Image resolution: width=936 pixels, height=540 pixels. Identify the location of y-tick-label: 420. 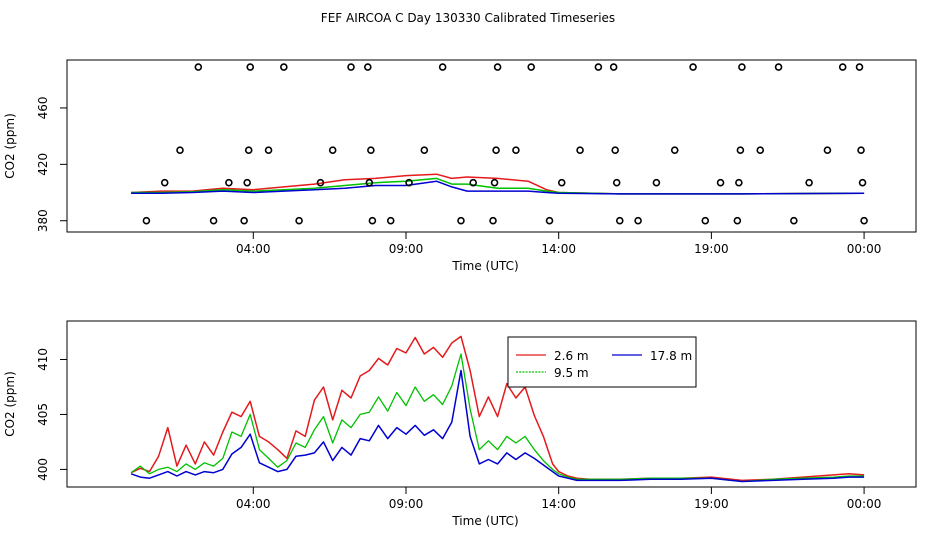
(43, 164).